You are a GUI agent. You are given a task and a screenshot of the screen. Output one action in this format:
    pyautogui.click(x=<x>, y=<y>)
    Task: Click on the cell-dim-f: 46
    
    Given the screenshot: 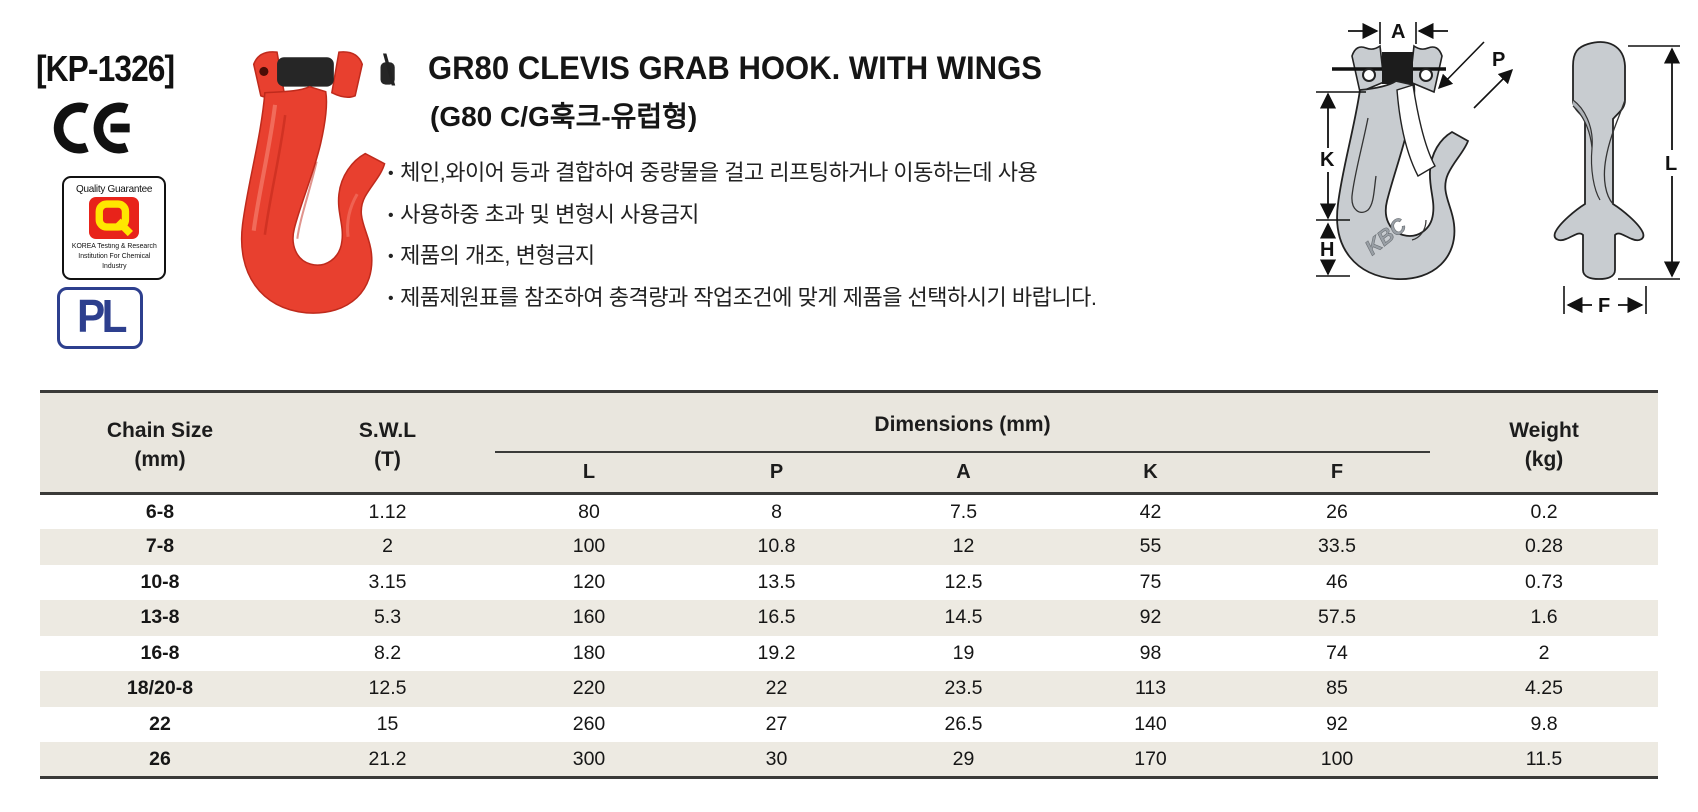 What is the action you would take?
    pyautogui.click(x=1337, y=581)
    